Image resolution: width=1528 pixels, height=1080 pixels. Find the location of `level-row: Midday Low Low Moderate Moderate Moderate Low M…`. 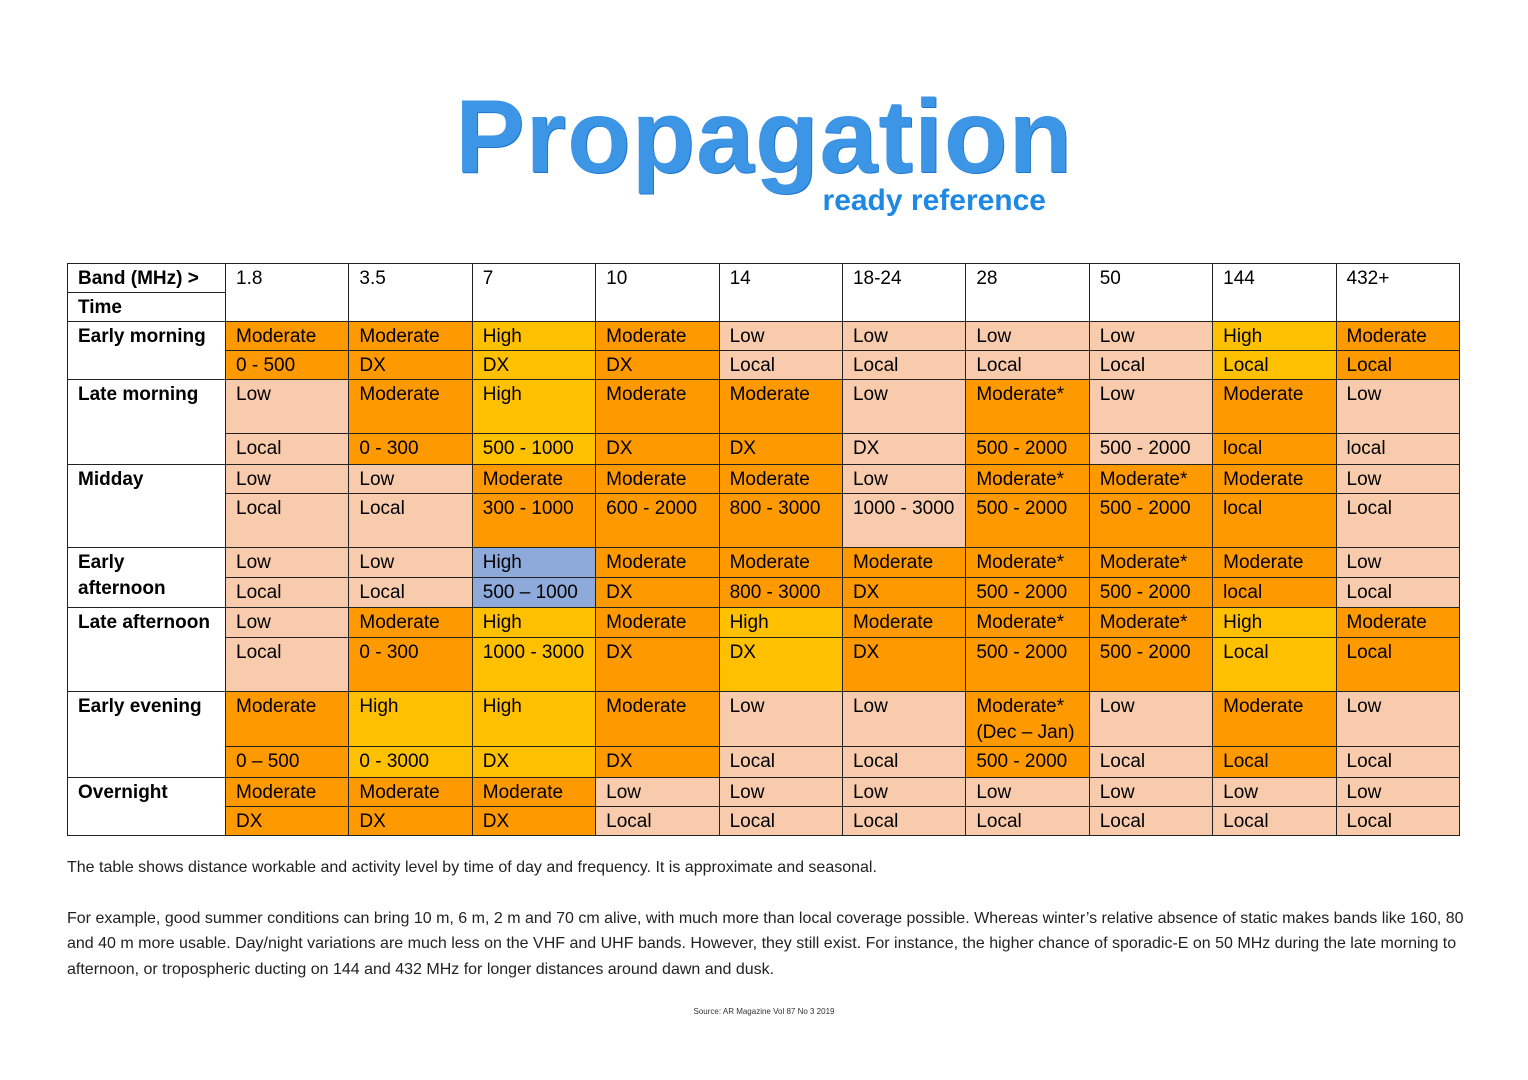

level-row: Midday Low Low Moderate Moderate Moderate Low M… is located at coordinates (764, 506).